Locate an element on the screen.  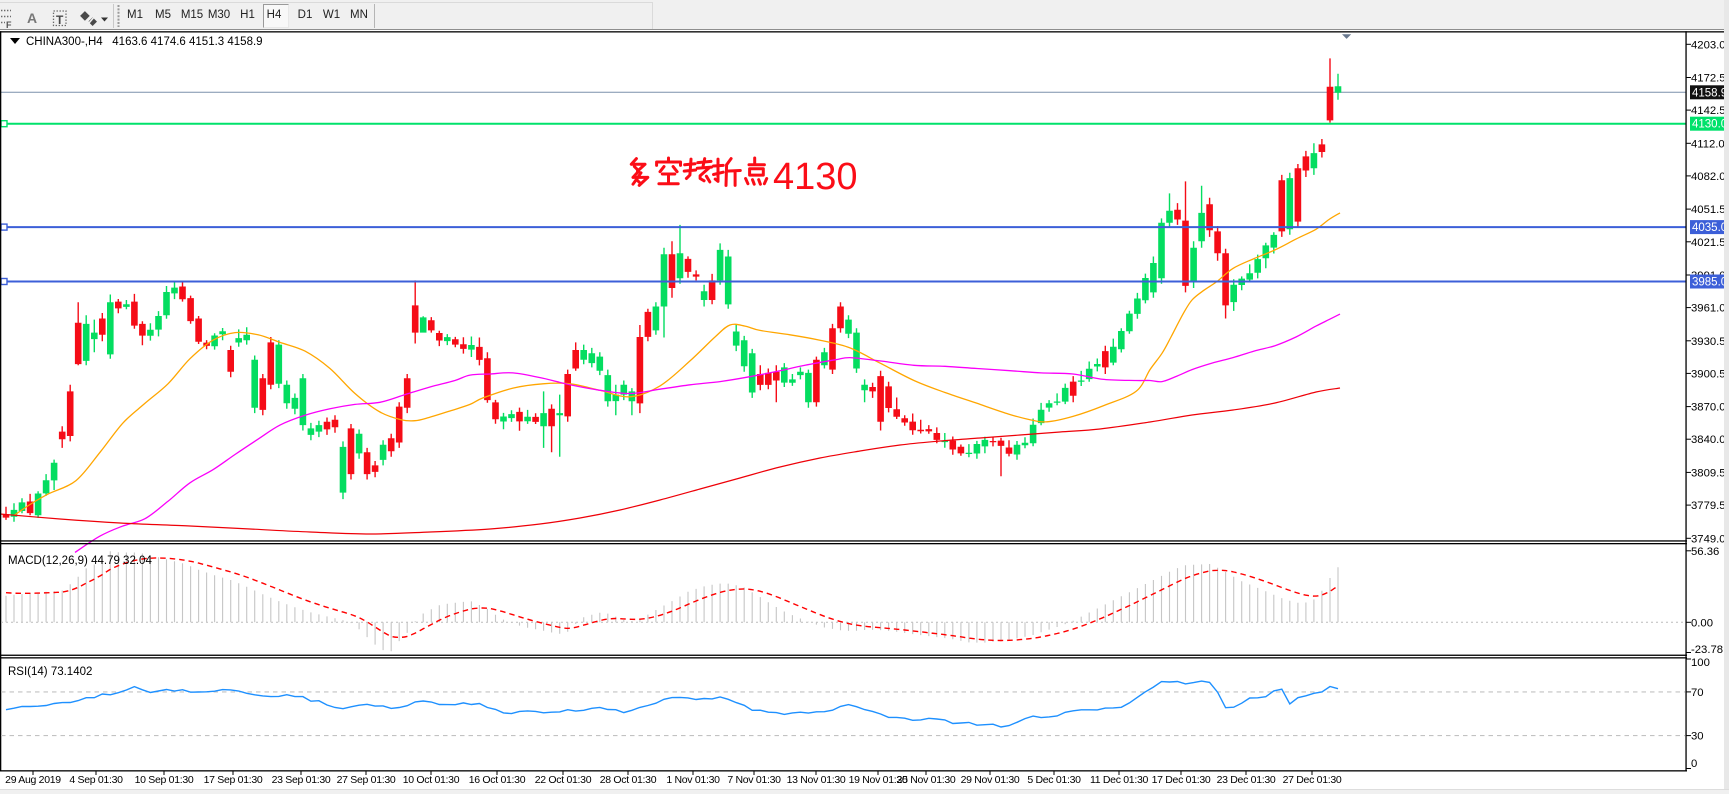
svg-text: 0.00 is located at coordinates (1702, 623).